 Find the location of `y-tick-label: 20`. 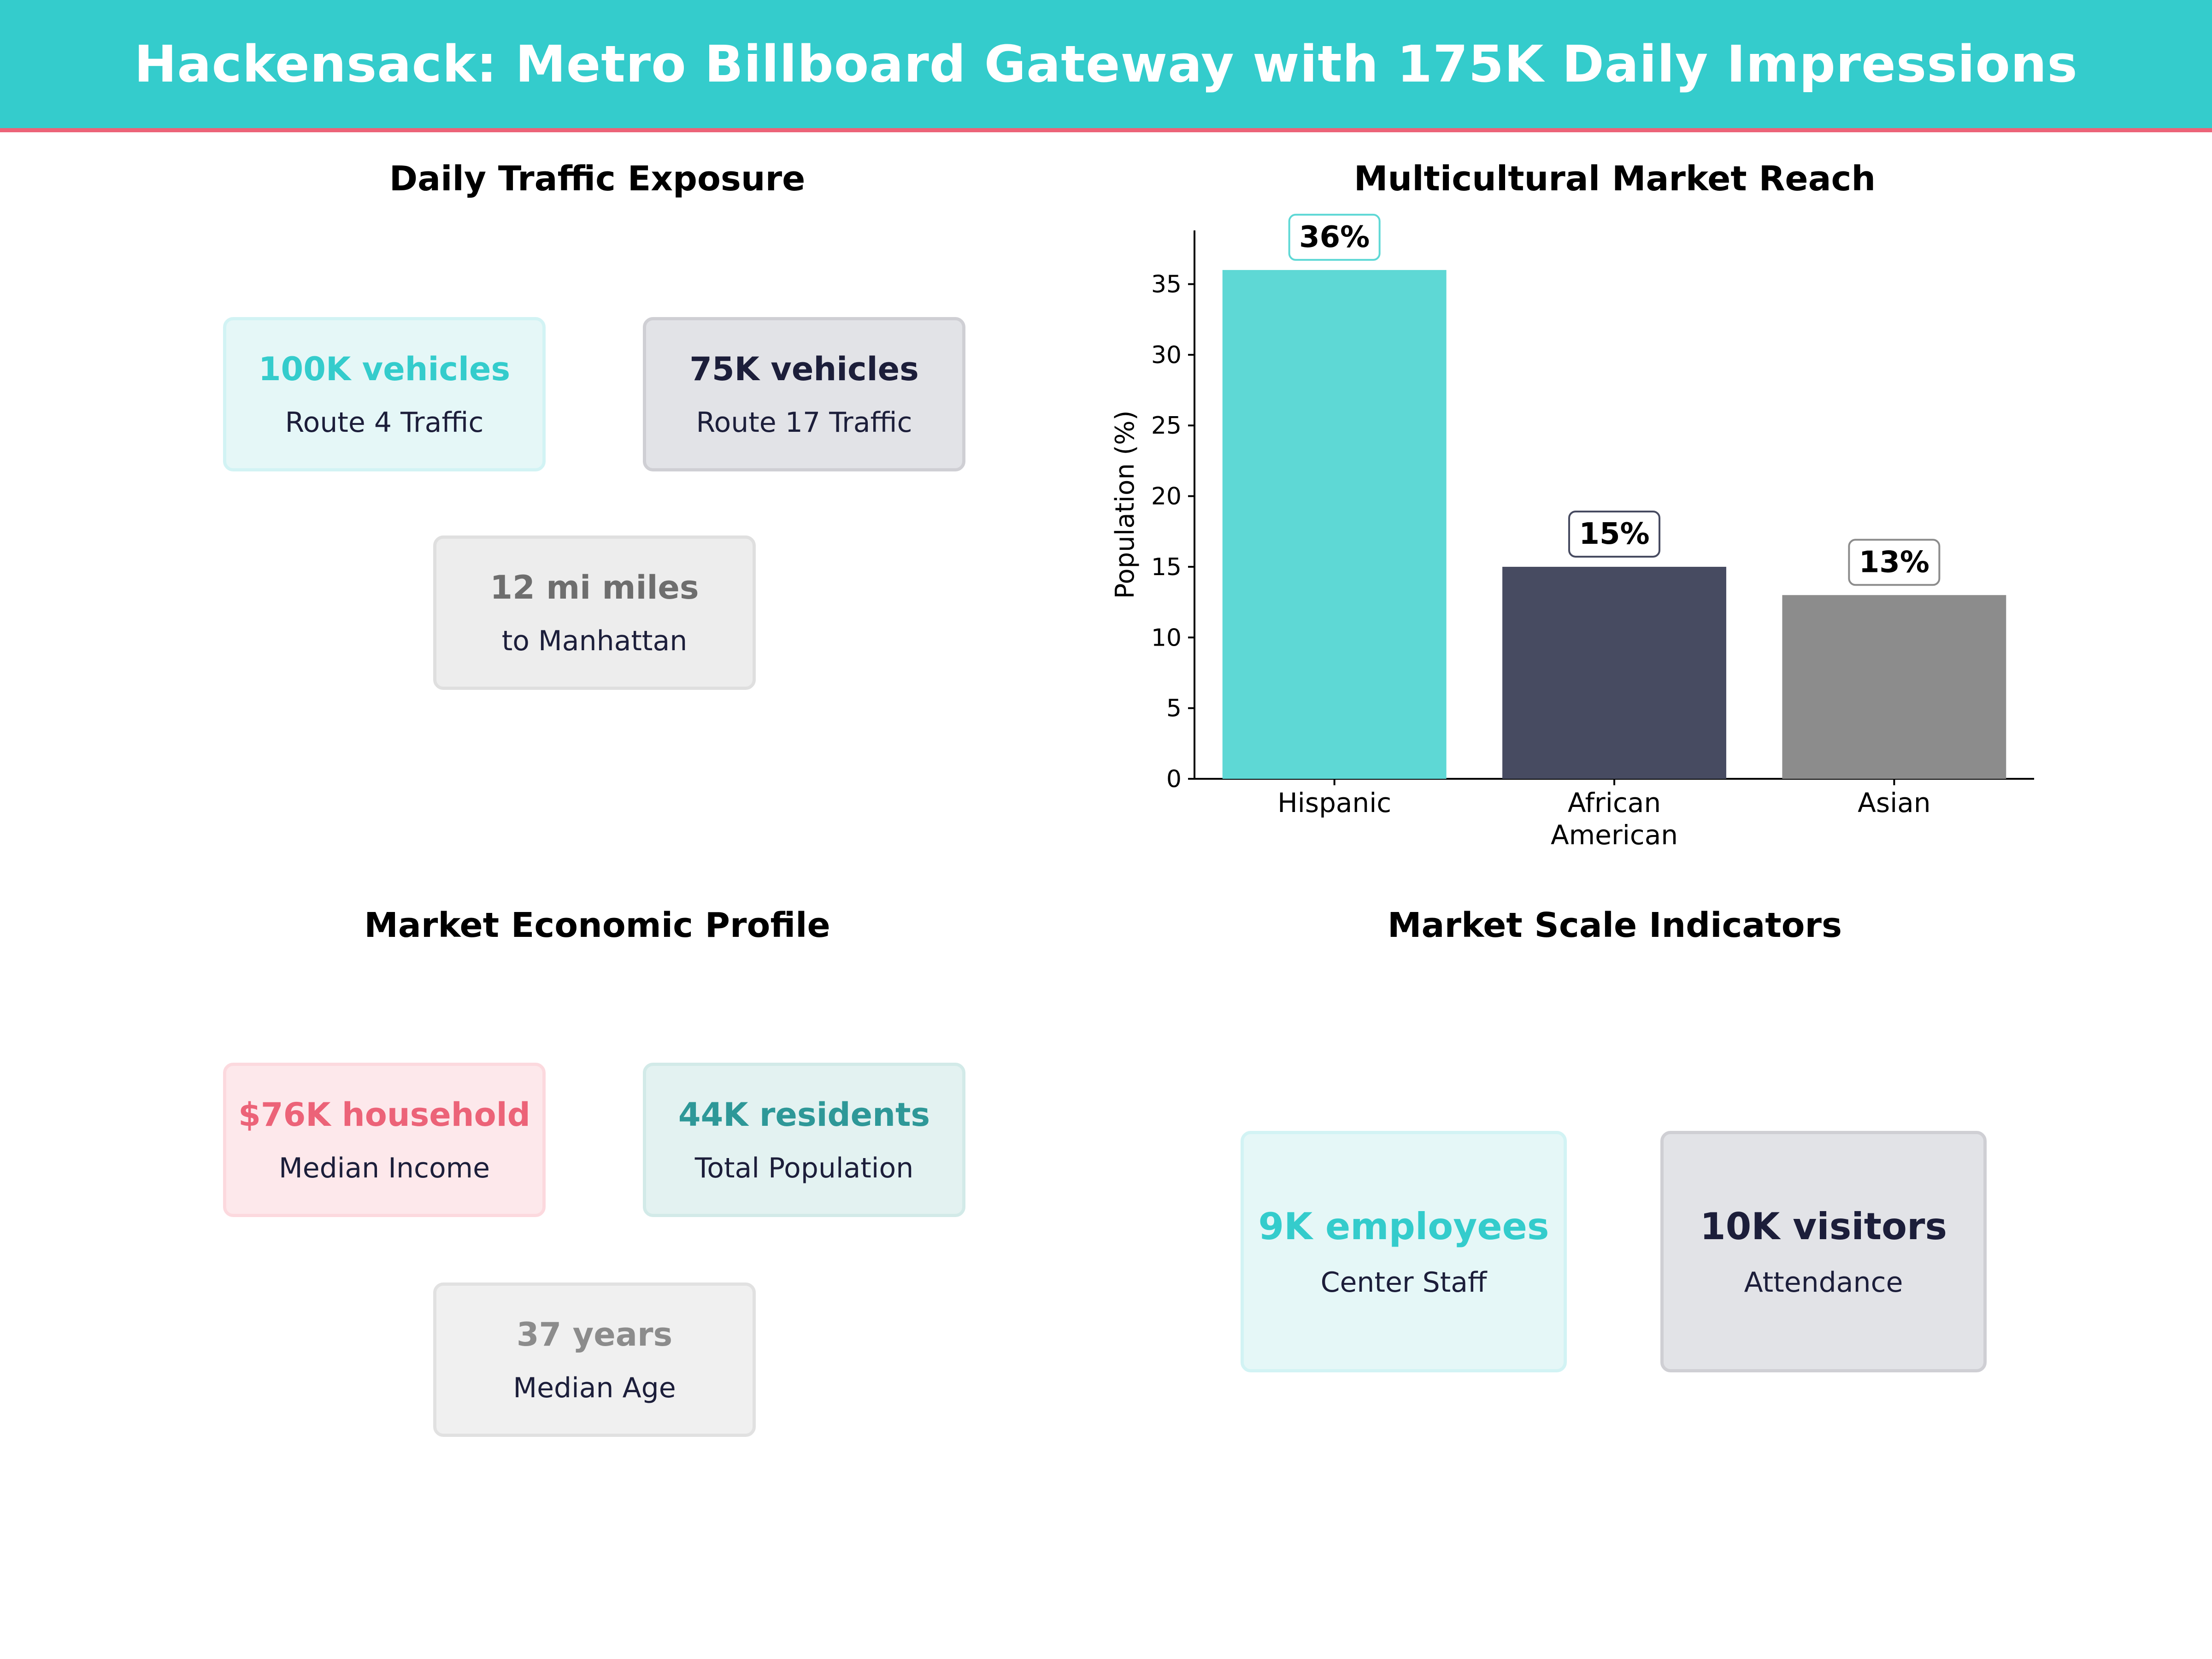

y-tick-label: 20 is located at coordinates (1166, 497).